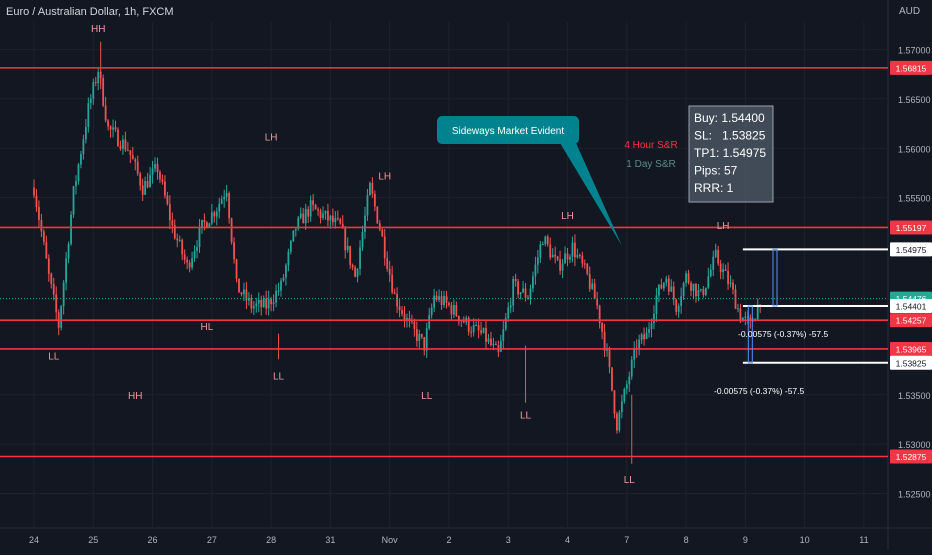 Image resolution: width=932 pixels, height=555 pixels. I want to click on x-tick-label: 11, so click(863, 540).